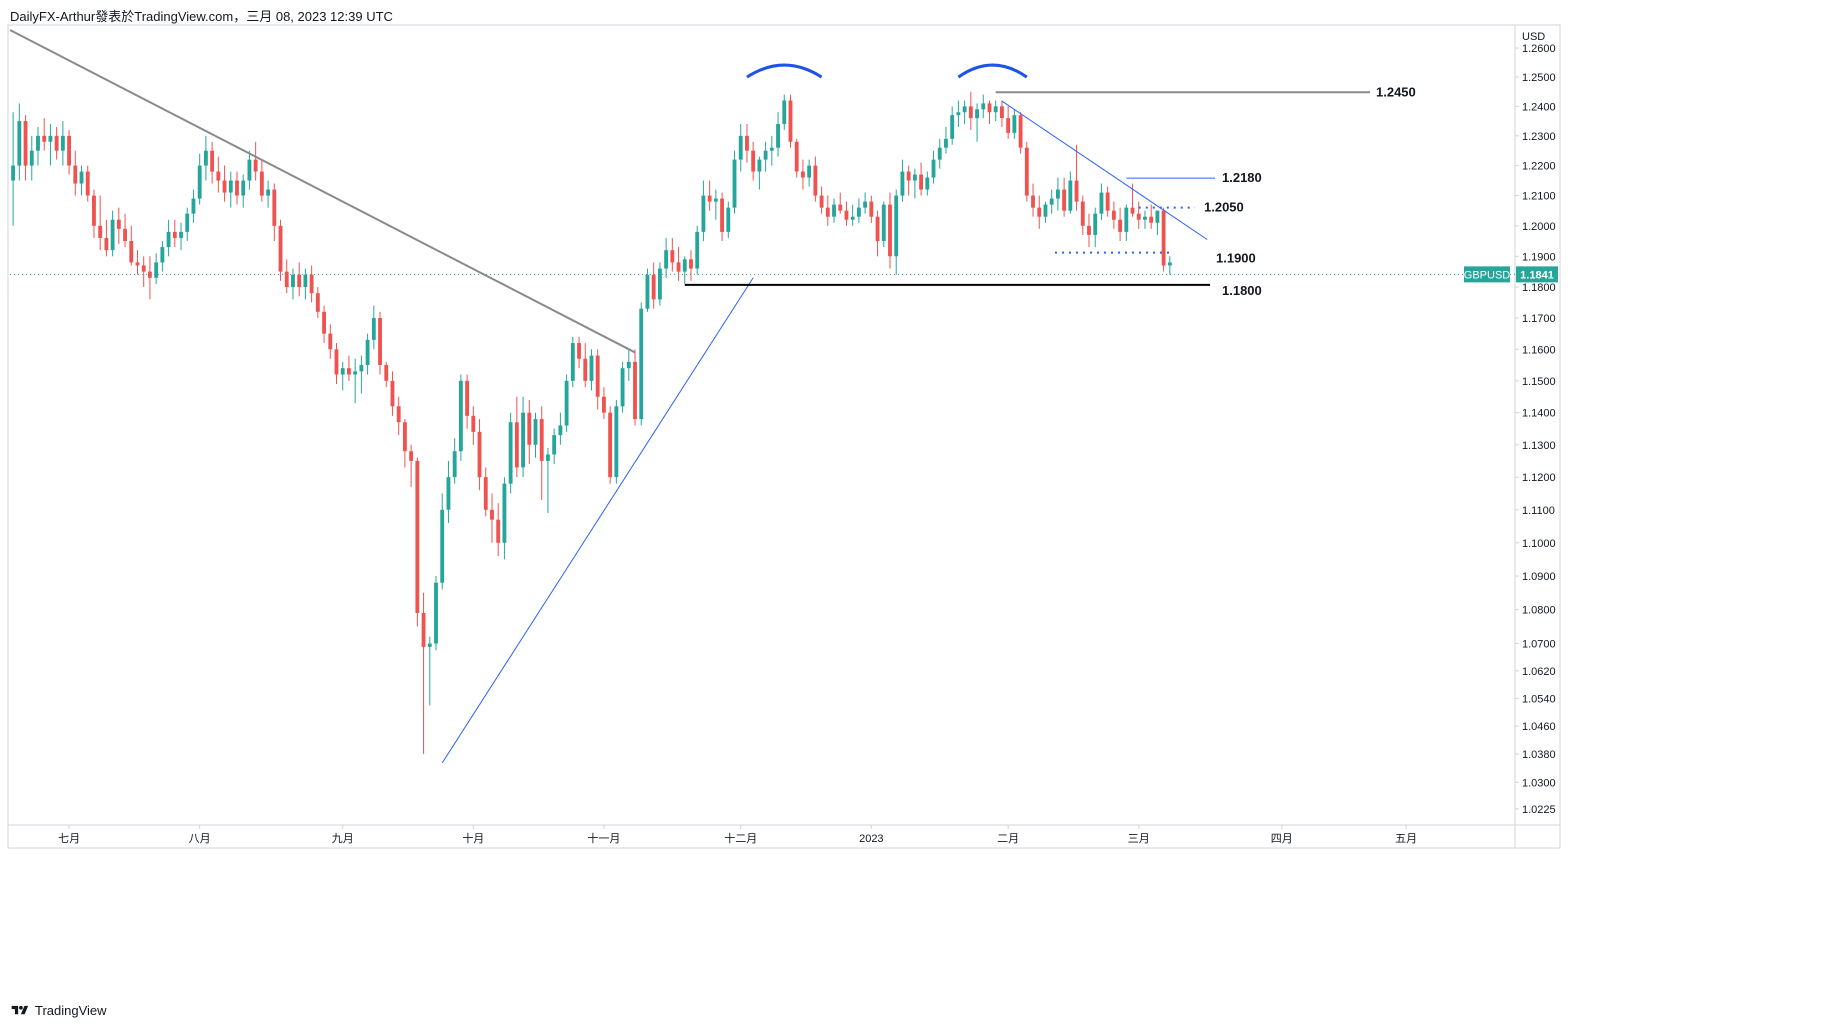 Image resolution: width=1834 pixels, height=1032 pixels. Describe the element at coordinates (1539, 727) in the screenshot. I see `price-tick-label: 1.0460` at that location.